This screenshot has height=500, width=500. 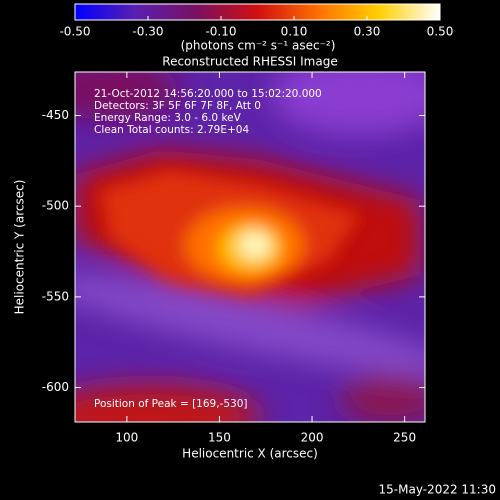 I want to click on annotation: Energy Range: 3.0 - 6.0 keV, so click(x=168, y=118).